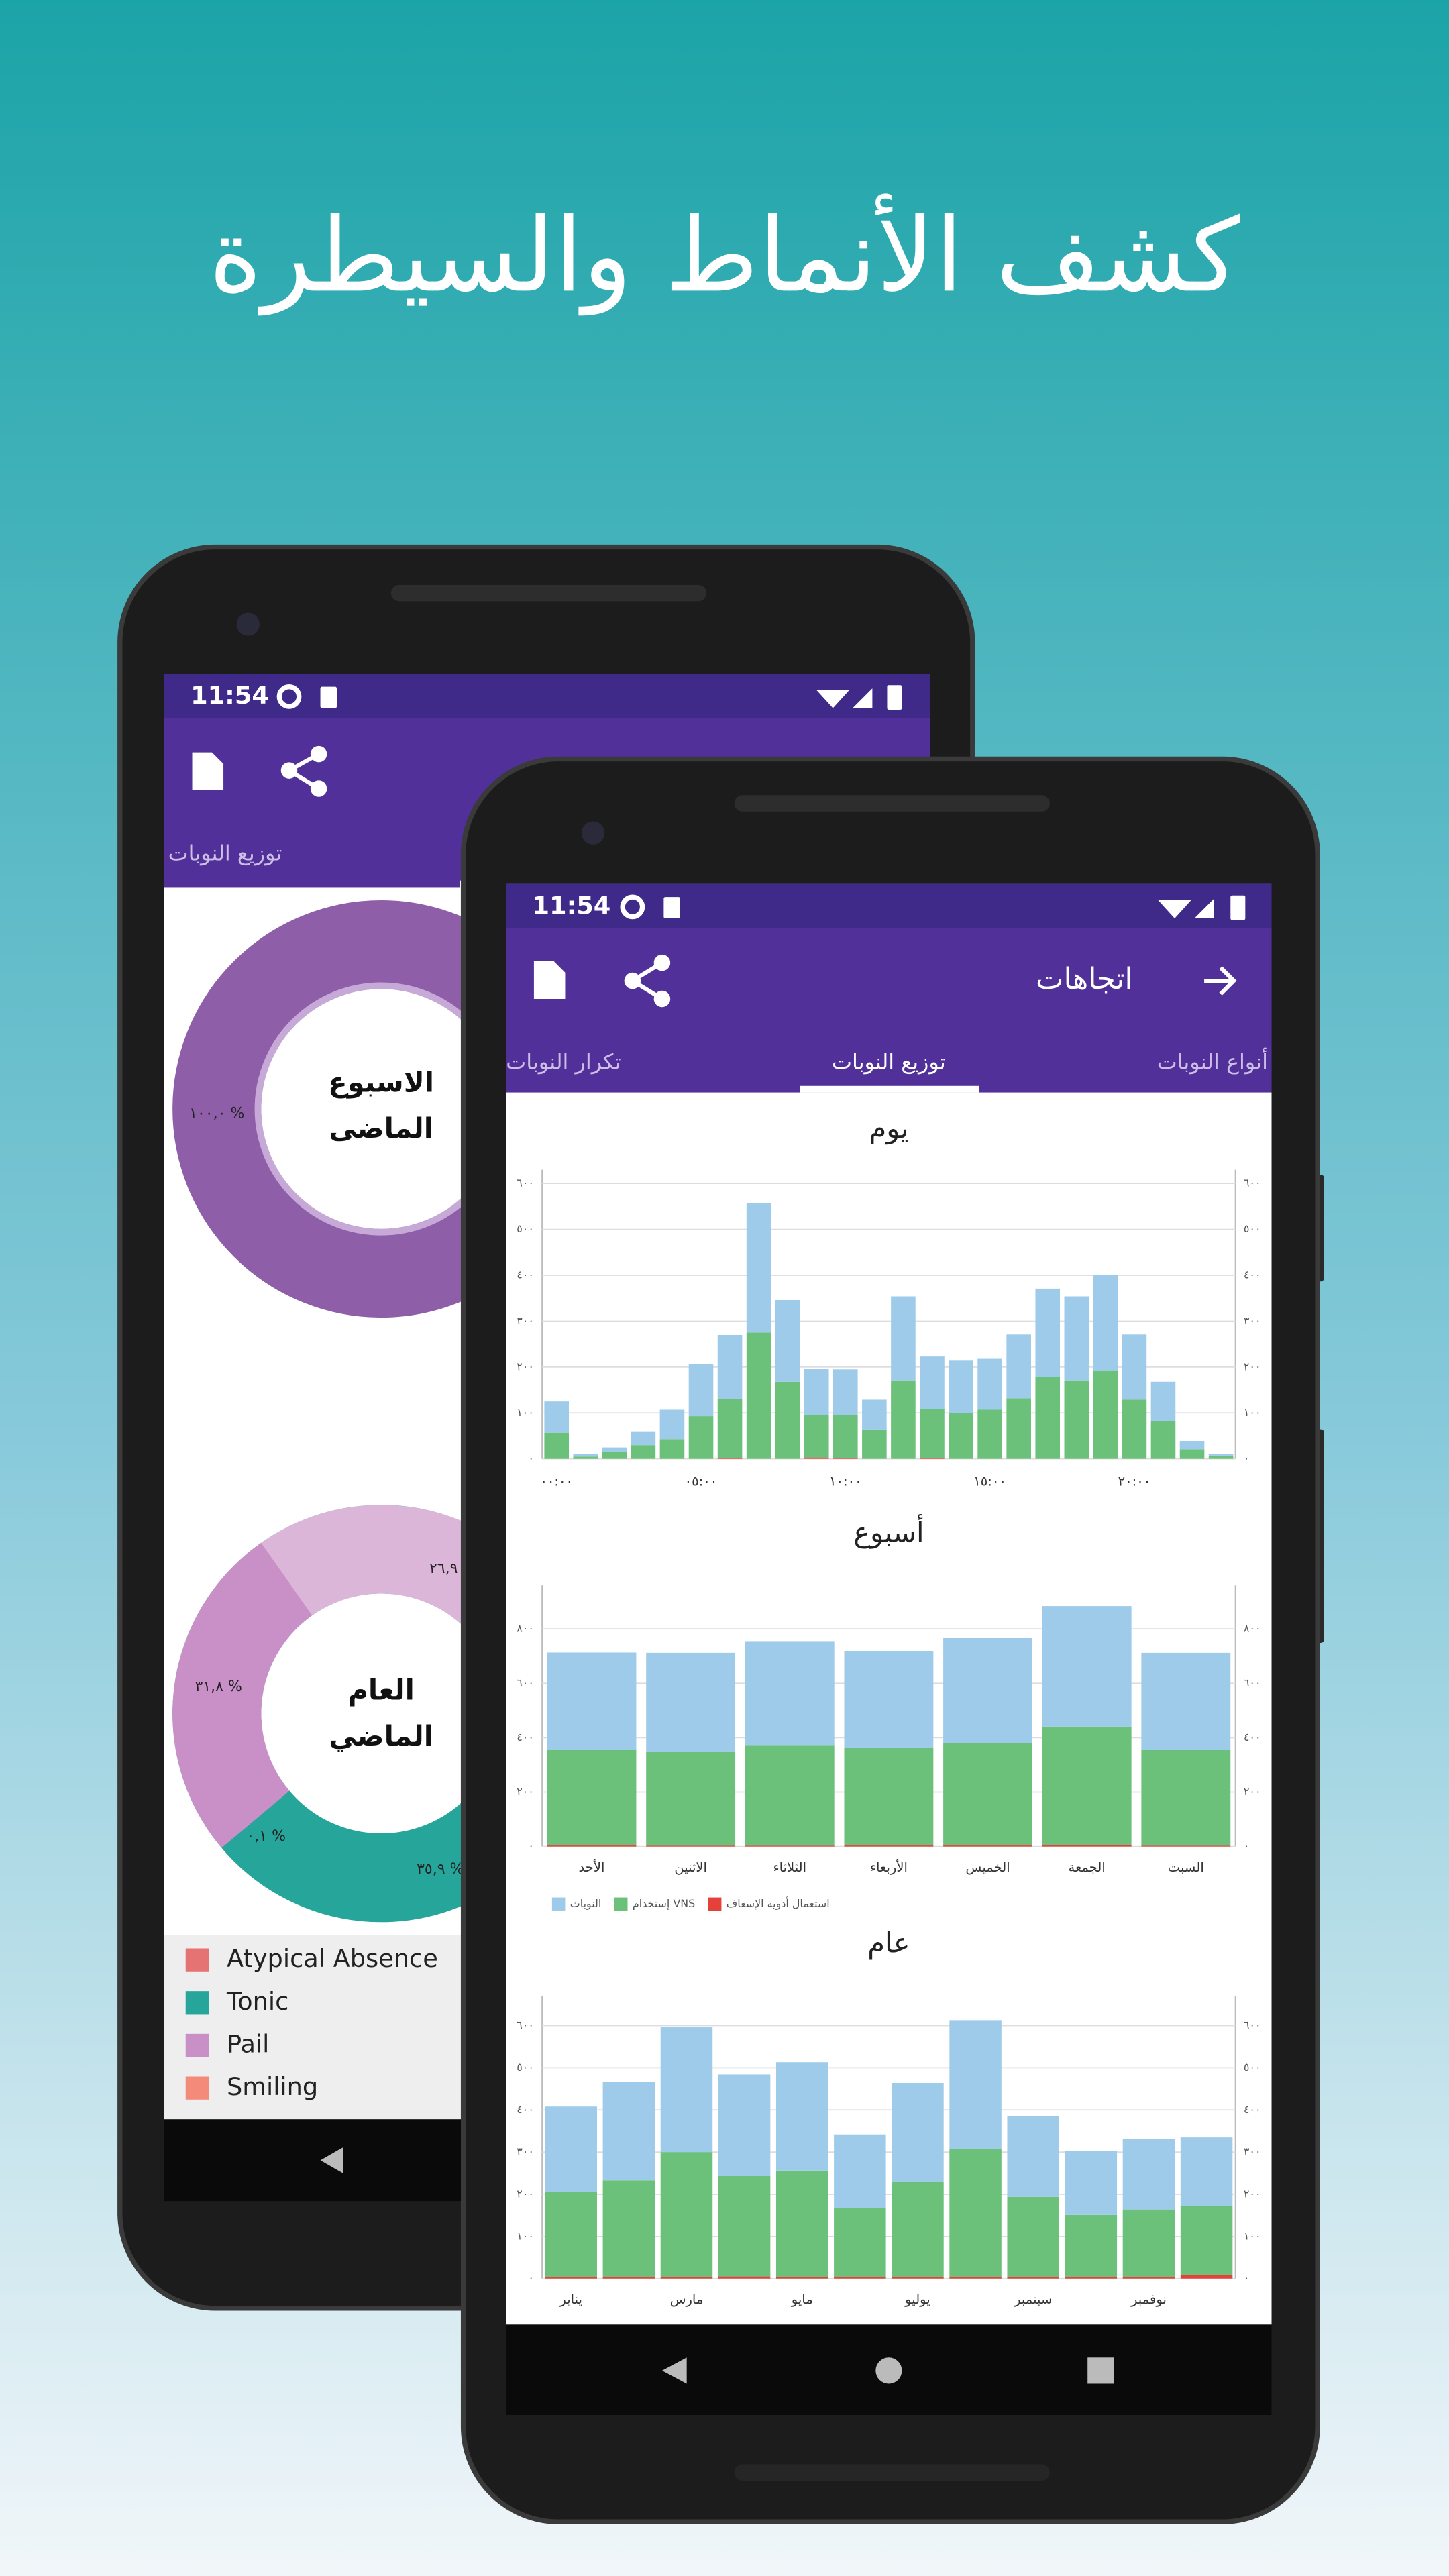 This screenshot has height=2576, width=1449. I want to click on y-tick-label: ٨٠٠, so click(525, 1628).